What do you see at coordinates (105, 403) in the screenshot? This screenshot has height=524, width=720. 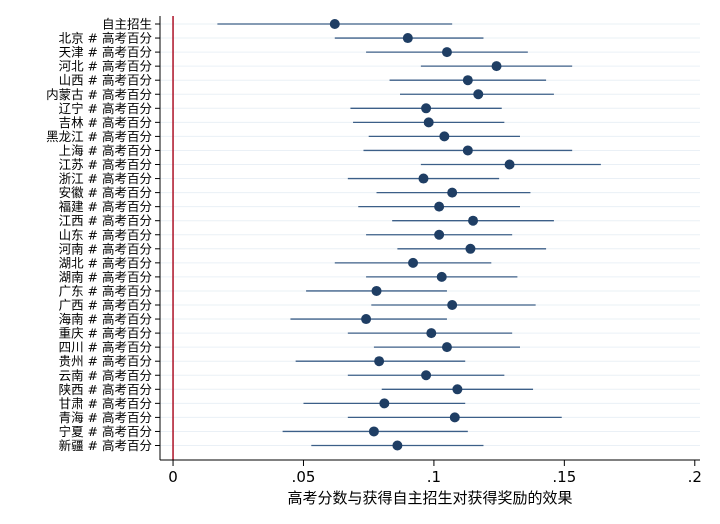 I see `category-label: 甘肃 # 高考百分` at bounding box center [105, 403].